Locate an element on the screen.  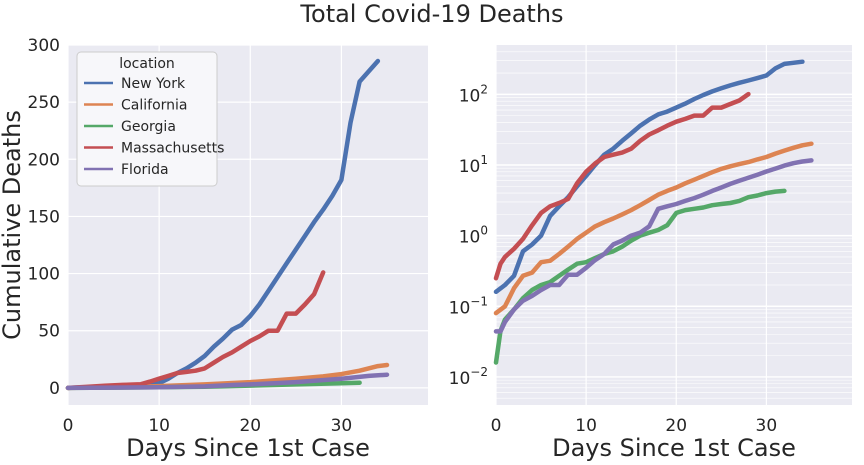
right-y-tick-exponent: 0 is located at coordinates (484, 231).